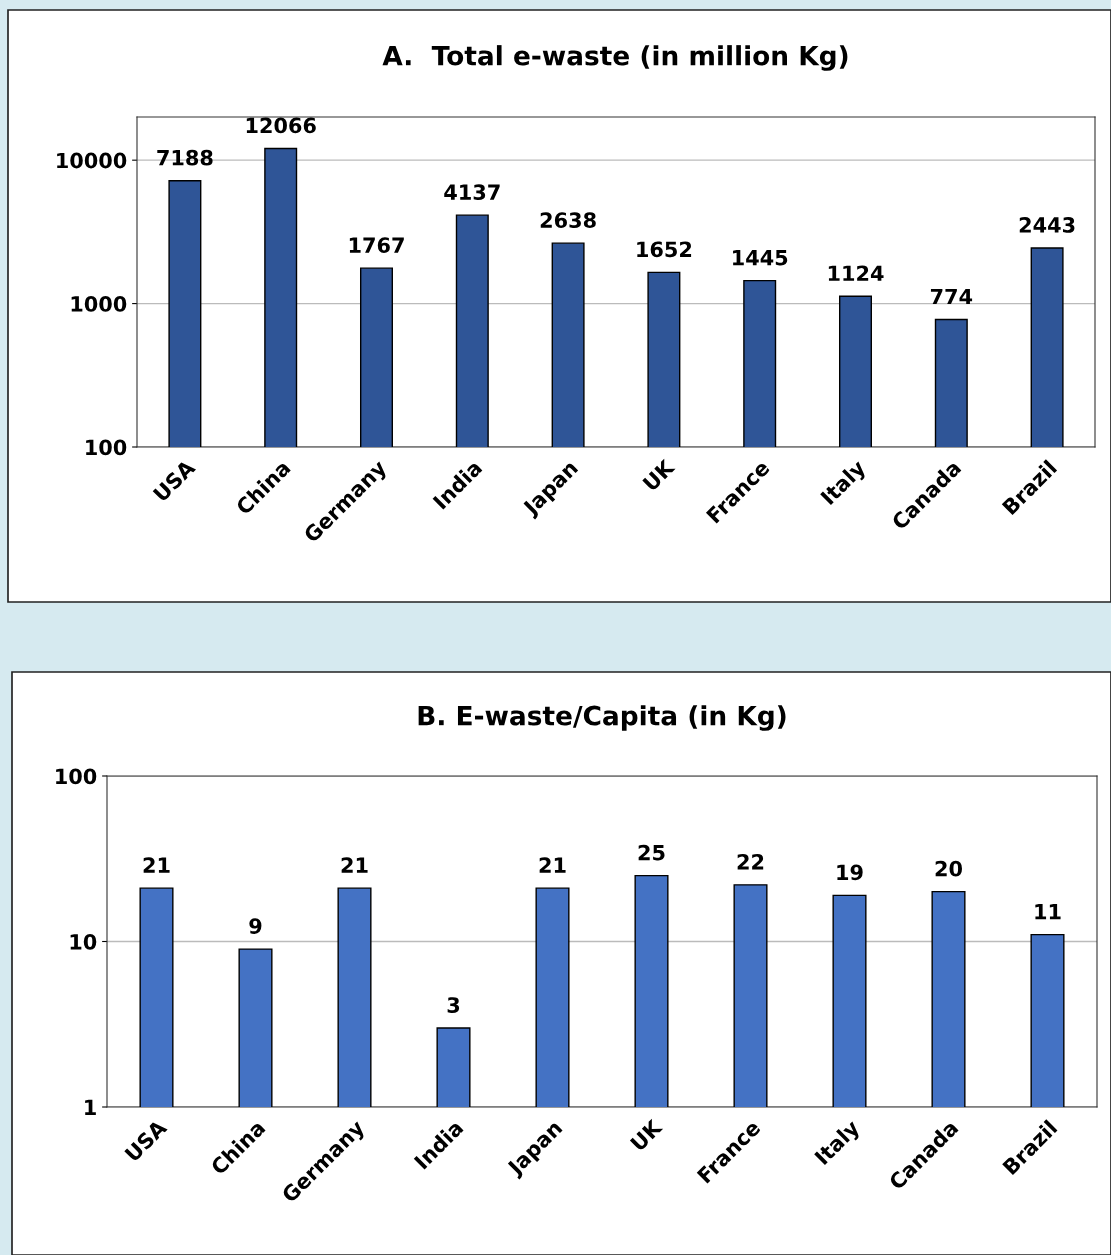 This screenshot has width=1111, height=1255. I want to click on y-tick-label: 1000, so click(99, 304).